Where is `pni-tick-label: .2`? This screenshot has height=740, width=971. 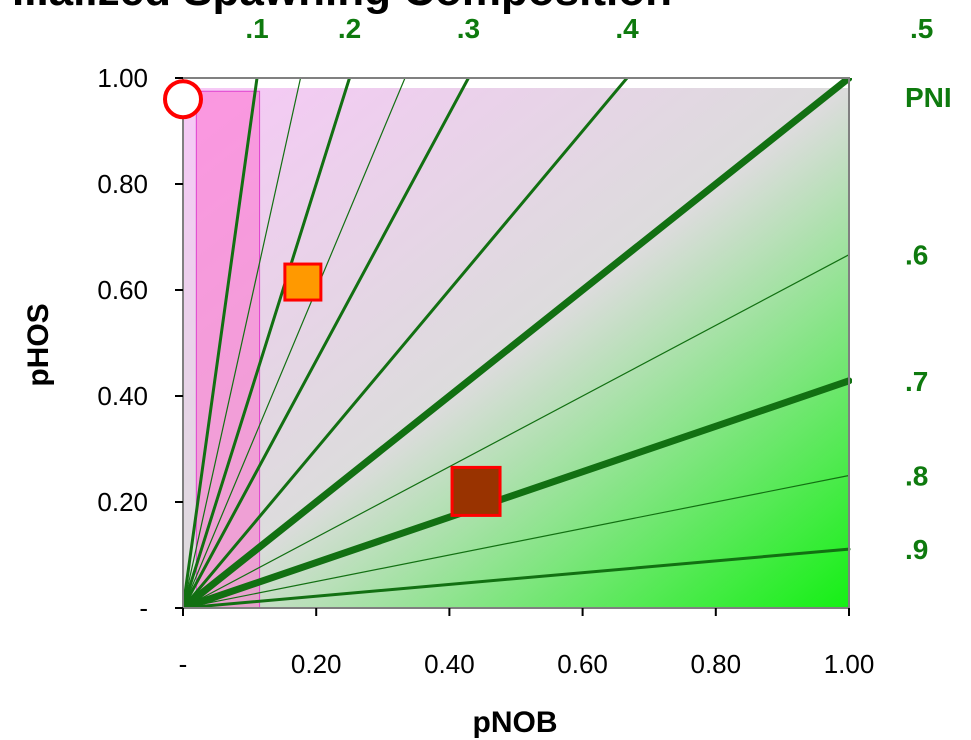
pni-tick-label: .2 is located at coordinates (349, 28).